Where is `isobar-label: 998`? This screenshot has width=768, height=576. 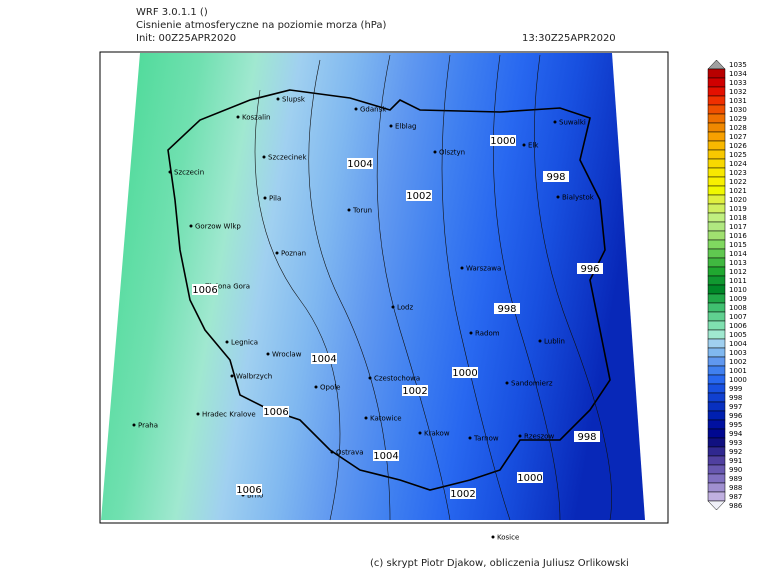 isobar-label: 998 is located at coordinates (555, 177).